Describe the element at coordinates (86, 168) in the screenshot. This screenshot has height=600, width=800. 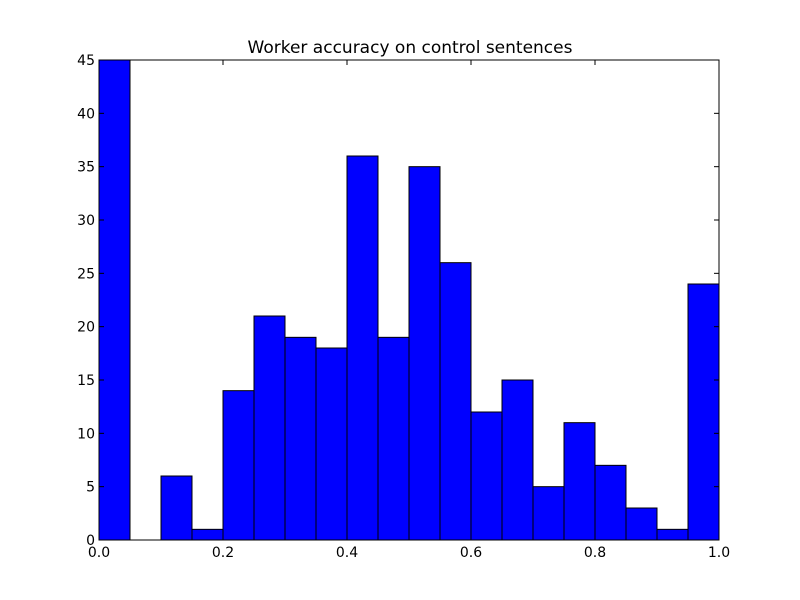
I see `y-tick-label: 35` at that location.